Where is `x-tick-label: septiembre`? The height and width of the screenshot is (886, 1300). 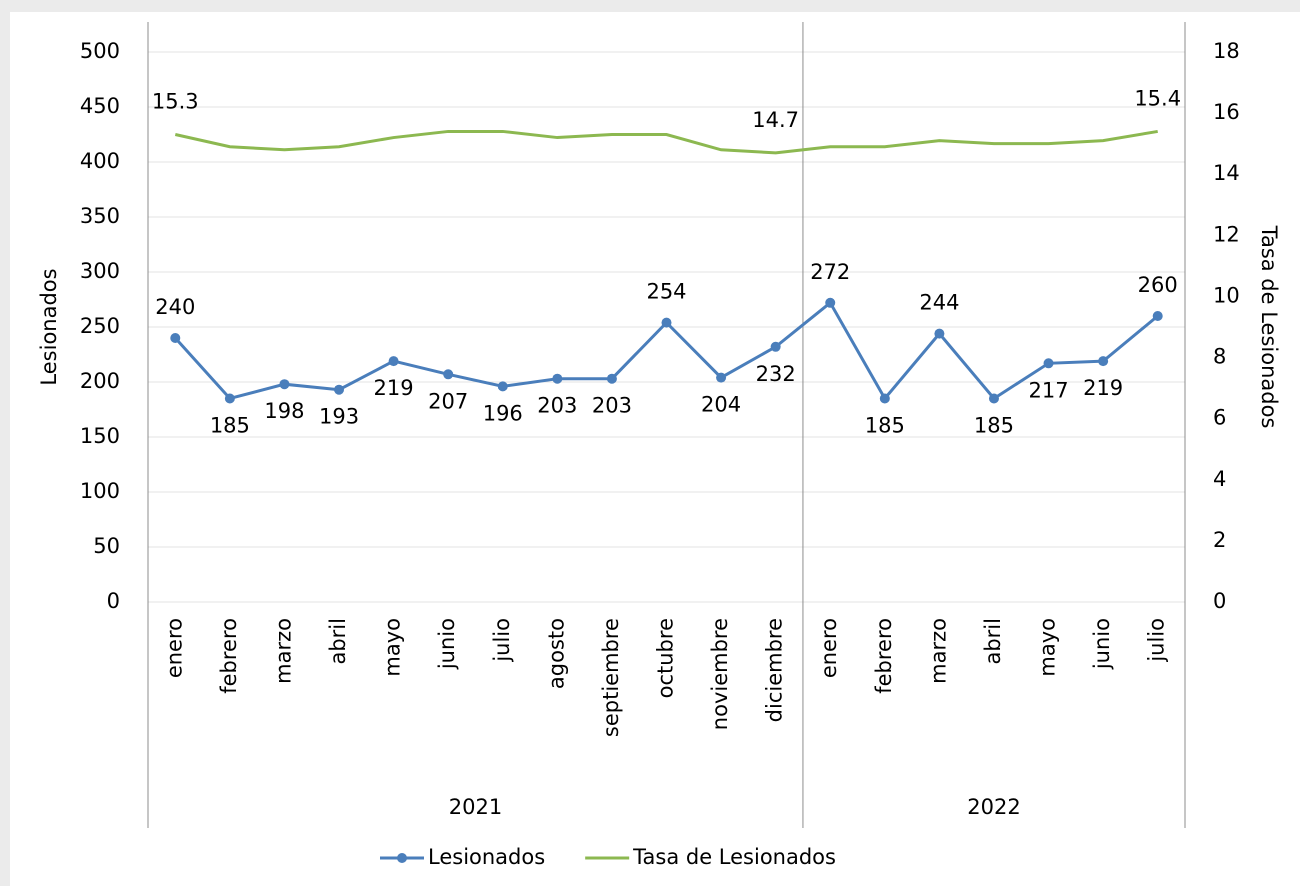
x-tick-label: septiembre is located at coordinates (611, 677).